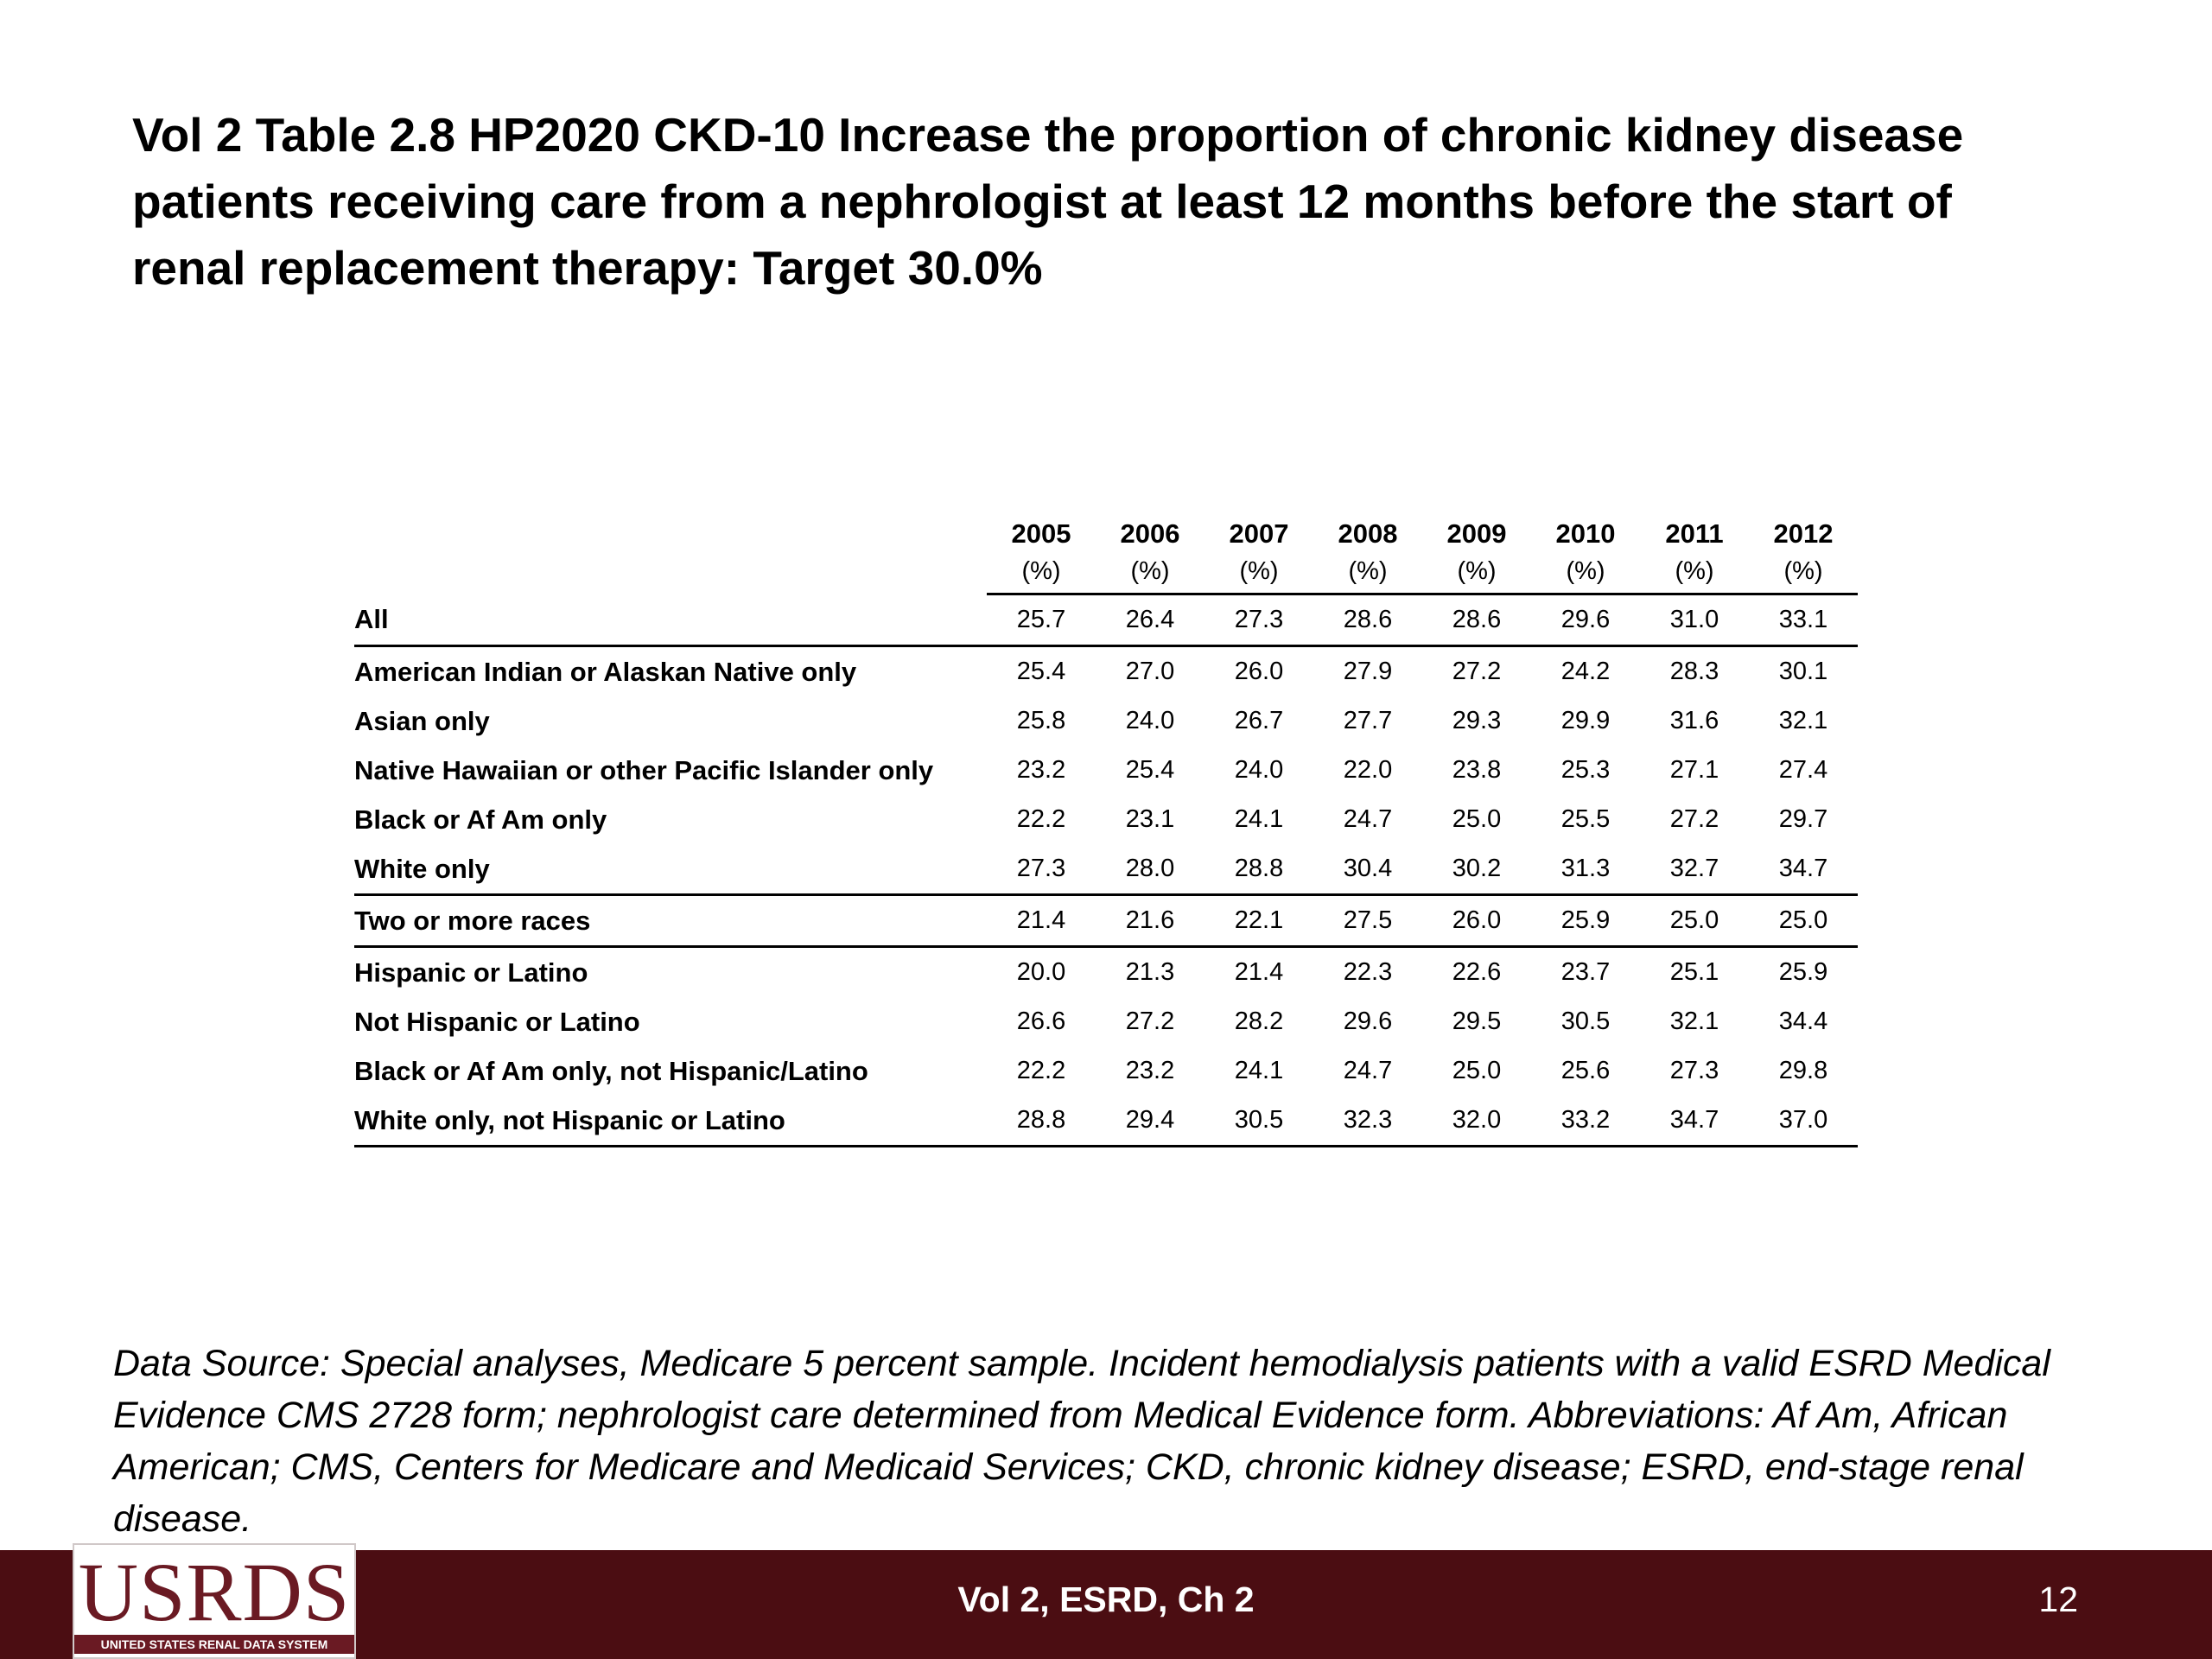 The width and height of the screenshot is (2212, 1659). What do you see at coordinates (1150, 533) in the screenshot?
I see `year-header: 2006` at bounding box center [1150, 533].